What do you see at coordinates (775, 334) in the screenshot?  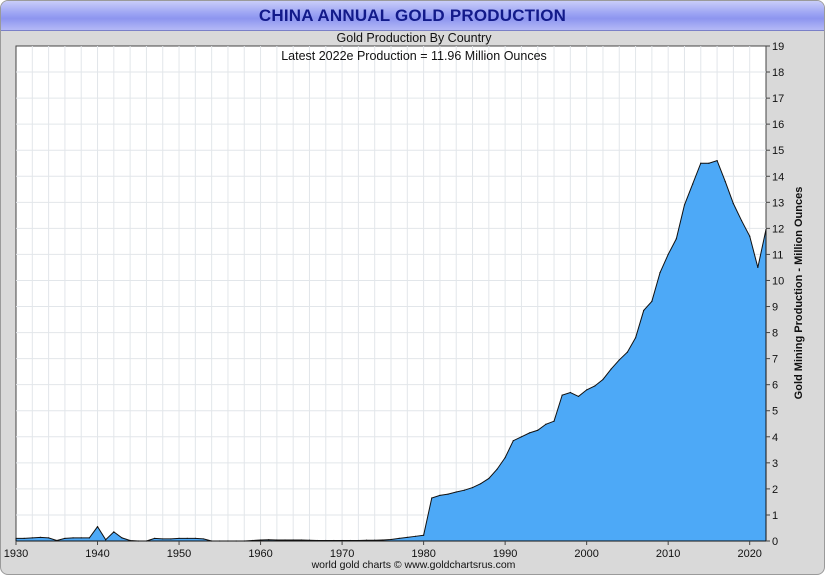 I see `y-tick-label: 8` at bounding box center [775, 334].